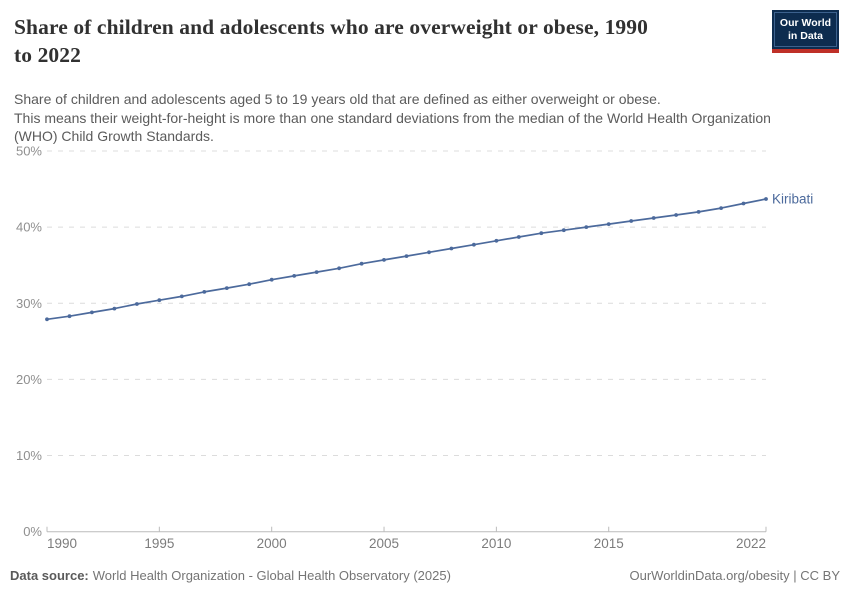 This screenshot has width=850, height=600. Describe the element at coordinates (49, 575) in the screenshot. I see `data-source-label: Data source:` at that location.